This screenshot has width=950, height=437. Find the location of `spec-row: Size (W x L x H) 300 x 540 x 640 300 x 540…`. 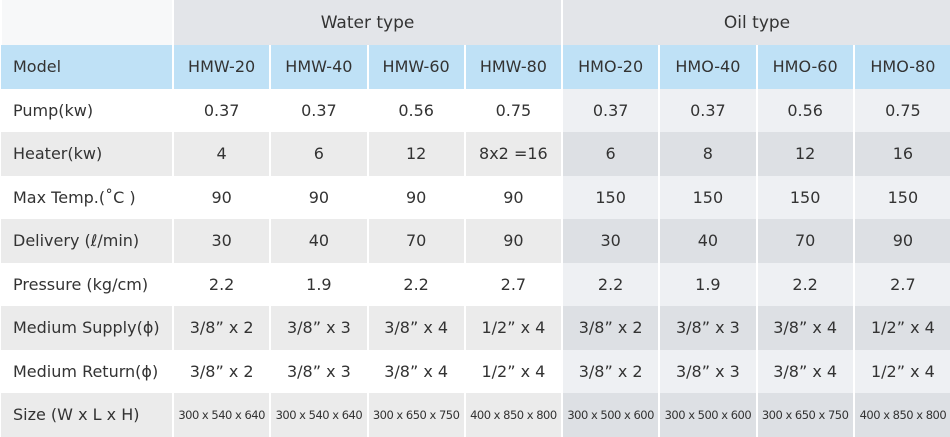

spec-row: Size (W x L x H) 300 x 540 x 640 300 x 540… is located at coordinates (475, 415).